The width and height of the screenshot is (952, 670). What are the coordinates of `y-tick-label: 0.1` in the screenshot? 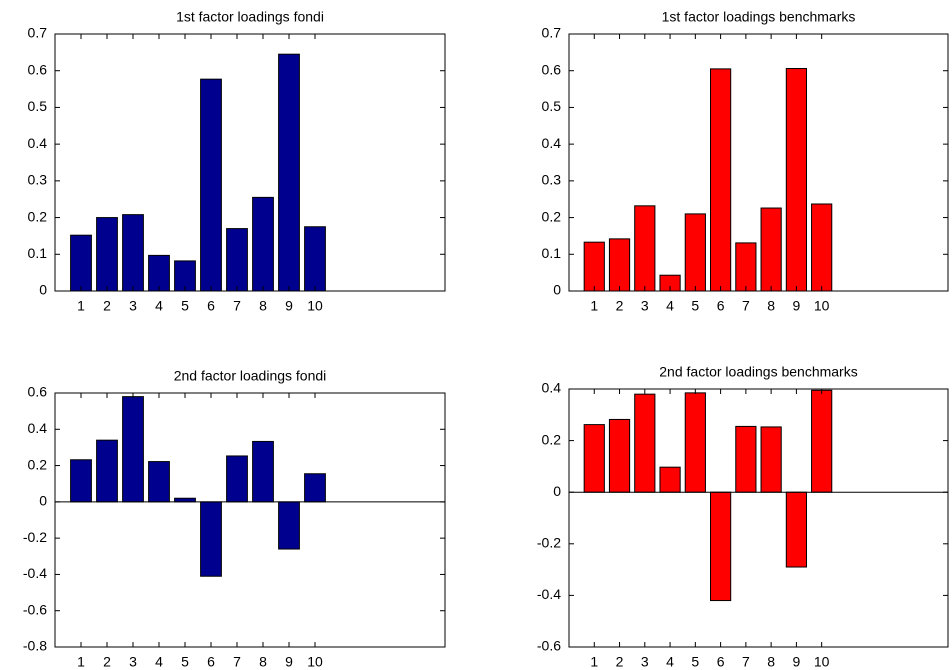 It's located at (38, 253).